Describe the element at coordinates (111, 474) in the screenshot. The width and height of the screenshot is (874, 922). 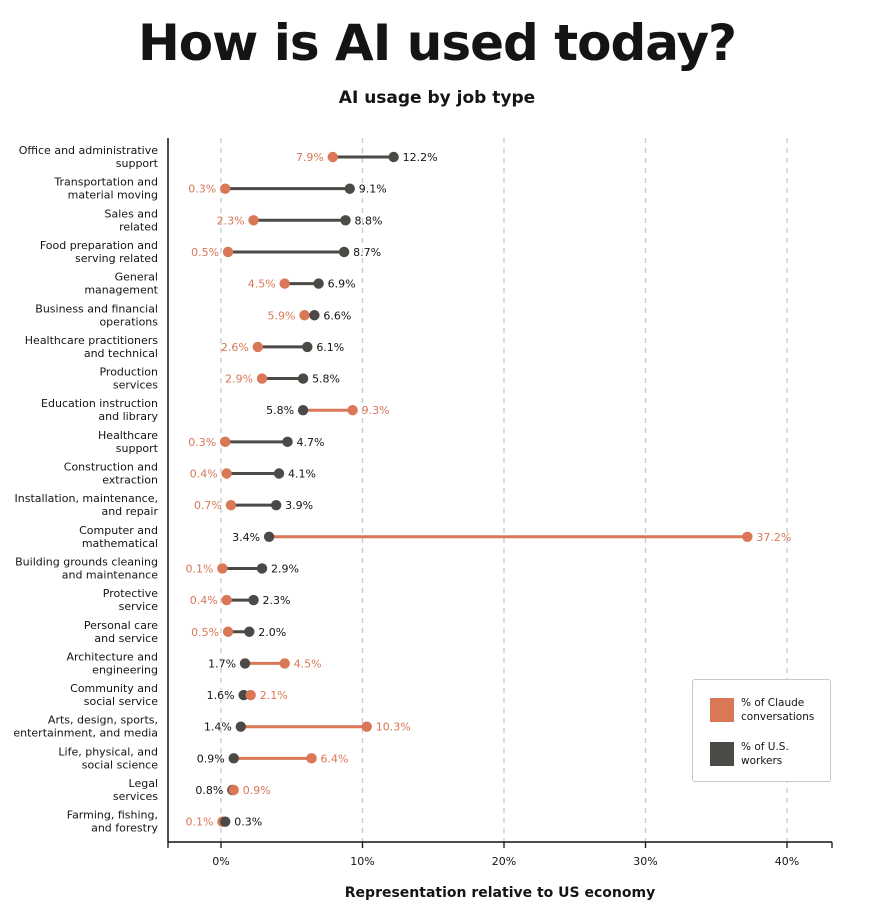
I see `category-label: Construction and extraction` at that location.